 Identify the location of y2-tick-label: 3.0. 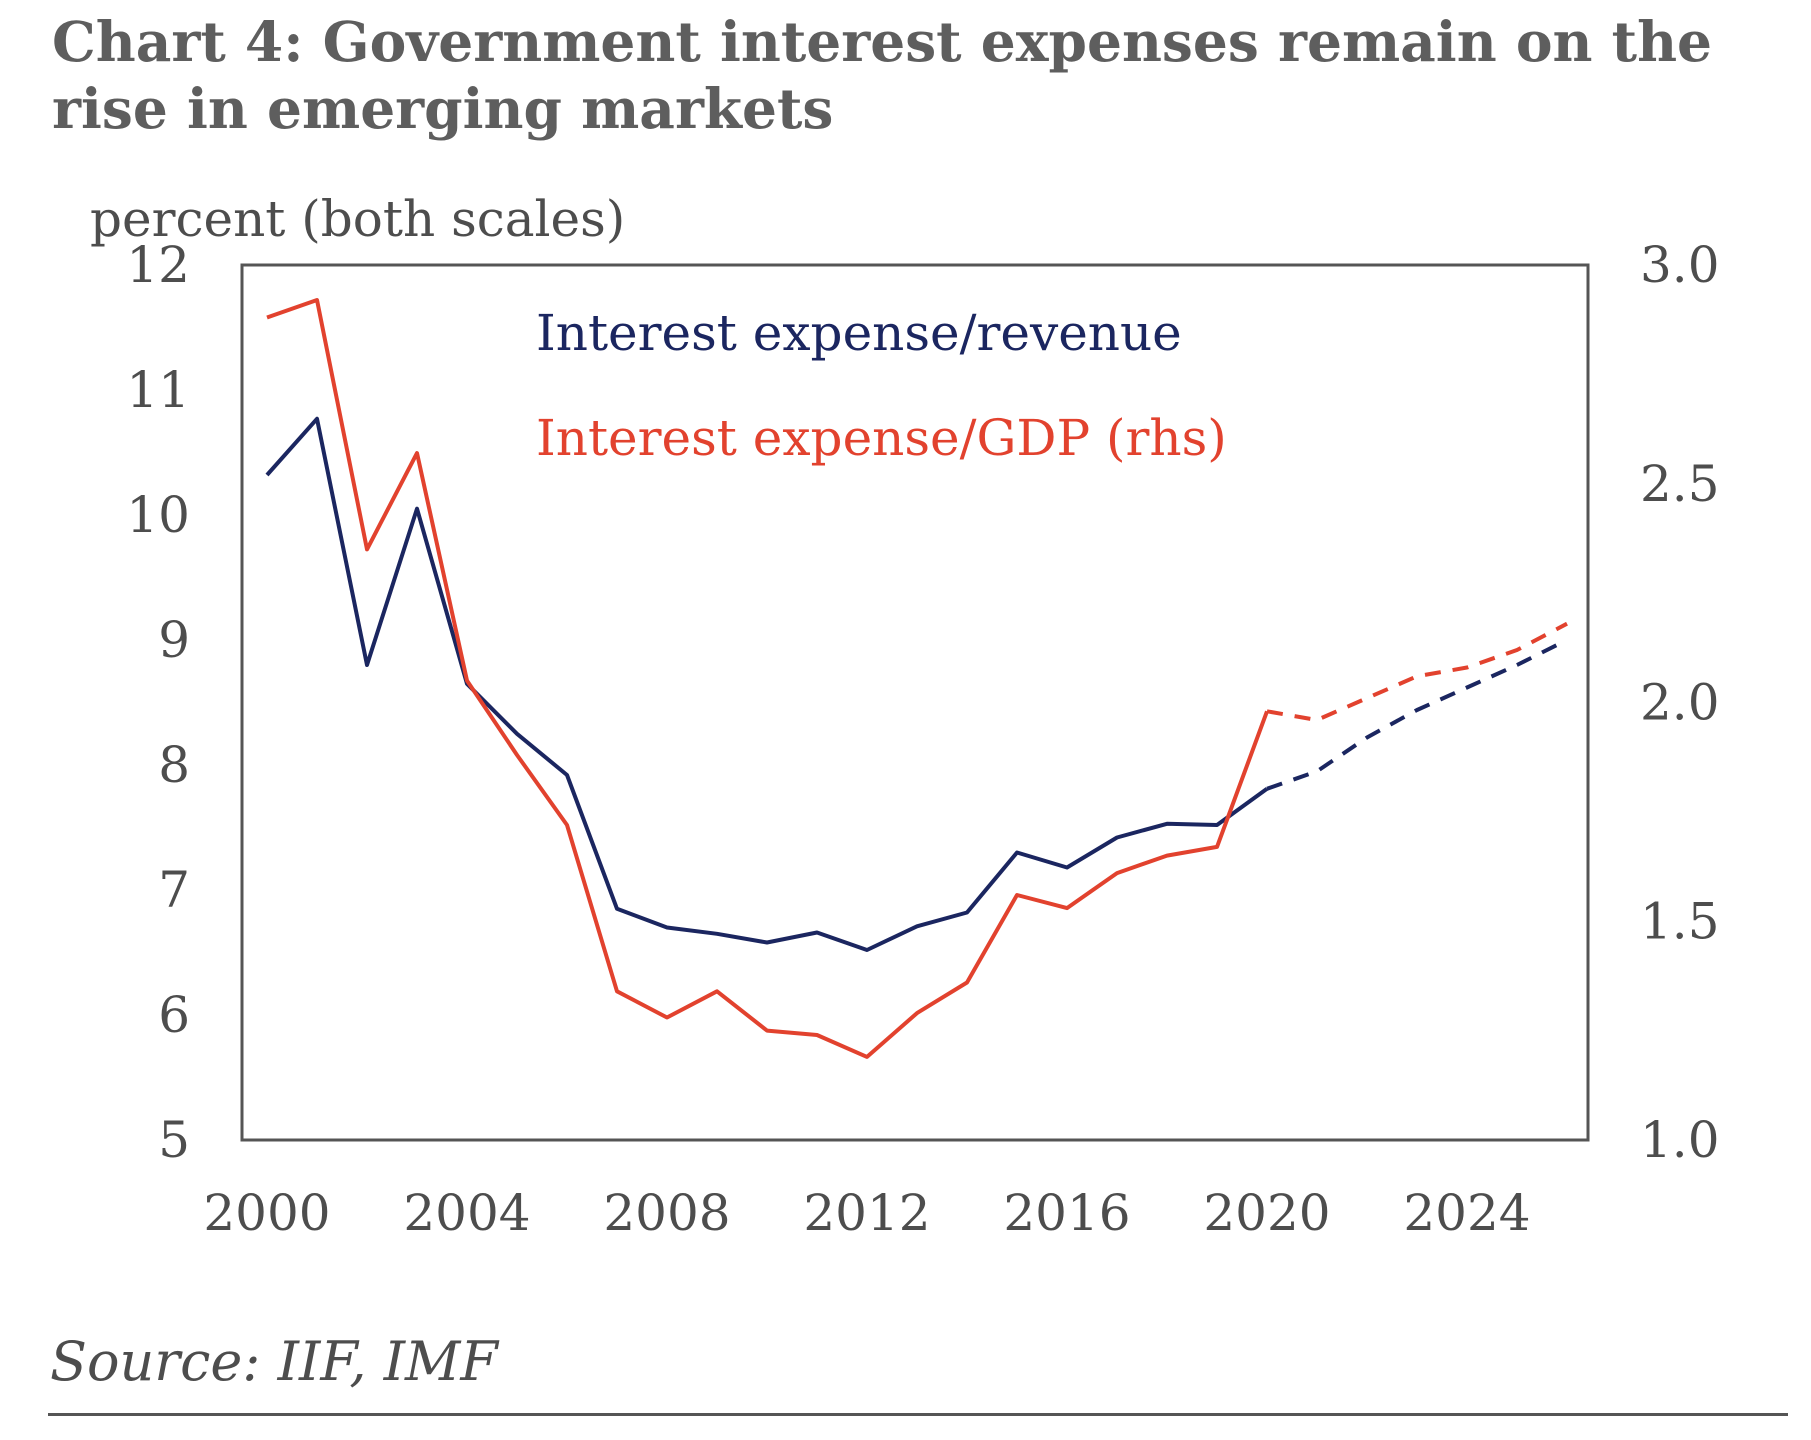
(1680, 265).